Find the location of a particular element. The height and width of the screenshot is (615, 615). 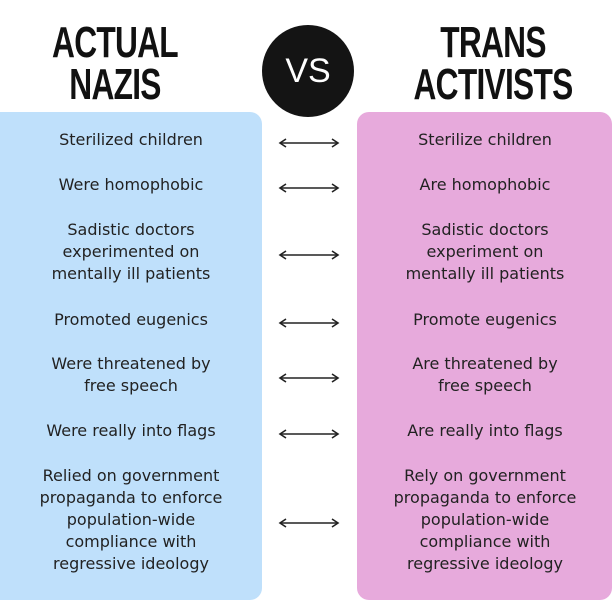

right-item: Are threatened by free speech is located at coordinates (485, 375).